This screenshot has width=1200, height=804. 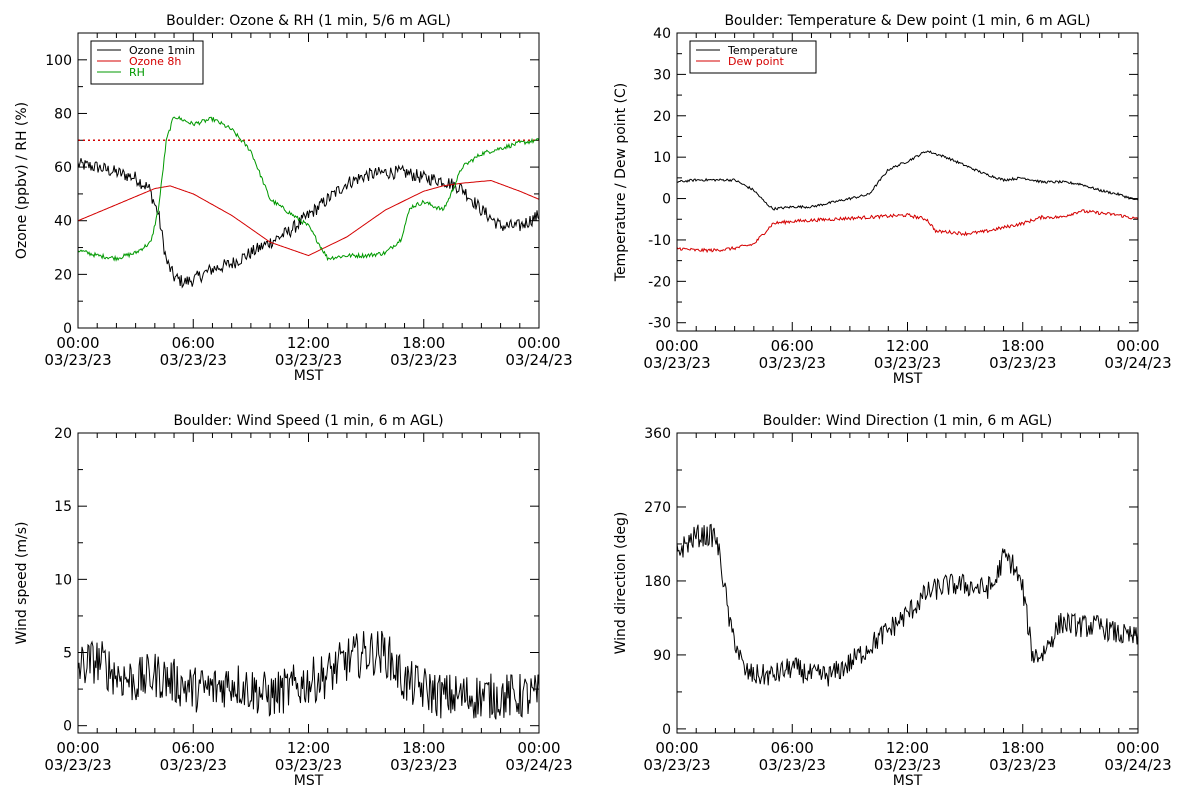 I want to click on ytick-label: 270, so click(x=657, y=508).